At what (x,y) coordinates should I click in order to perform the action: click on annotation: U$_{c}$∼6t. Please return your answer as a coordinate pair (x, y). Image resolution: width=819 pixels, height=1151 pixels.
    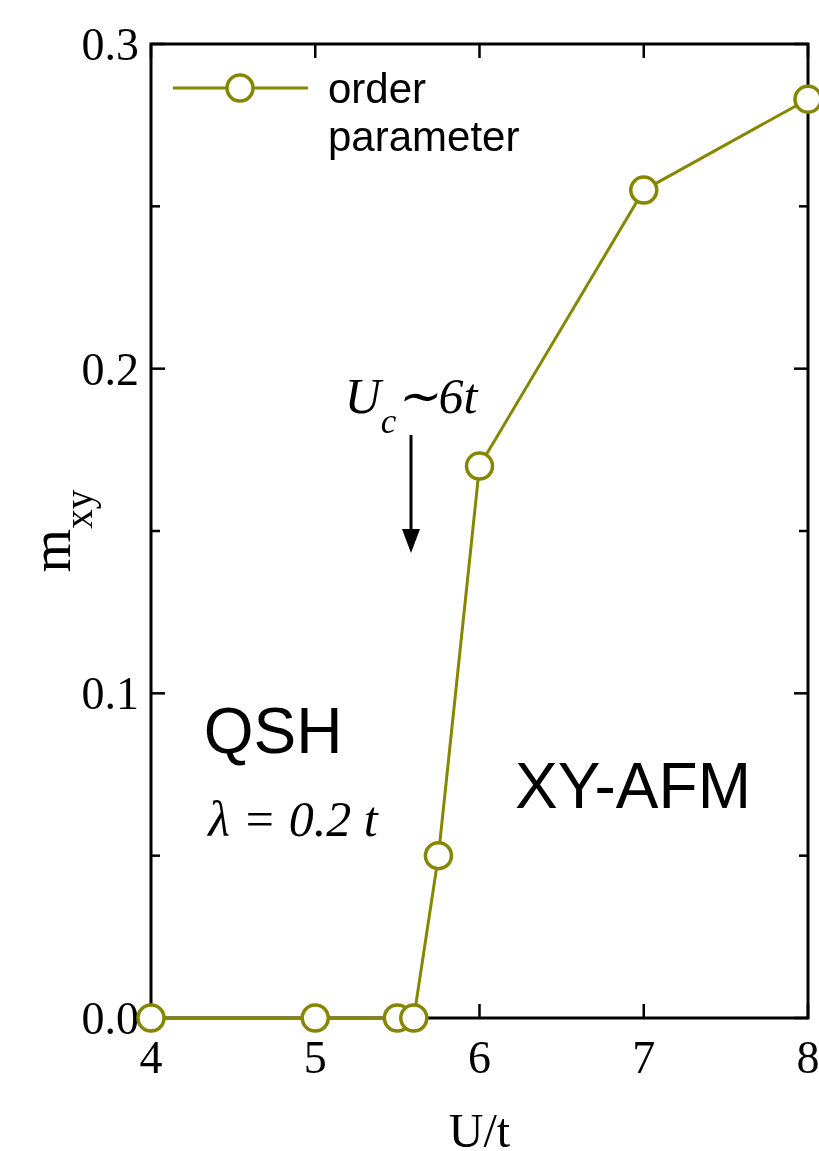
    Looking at the image, I should click on (411, 404).